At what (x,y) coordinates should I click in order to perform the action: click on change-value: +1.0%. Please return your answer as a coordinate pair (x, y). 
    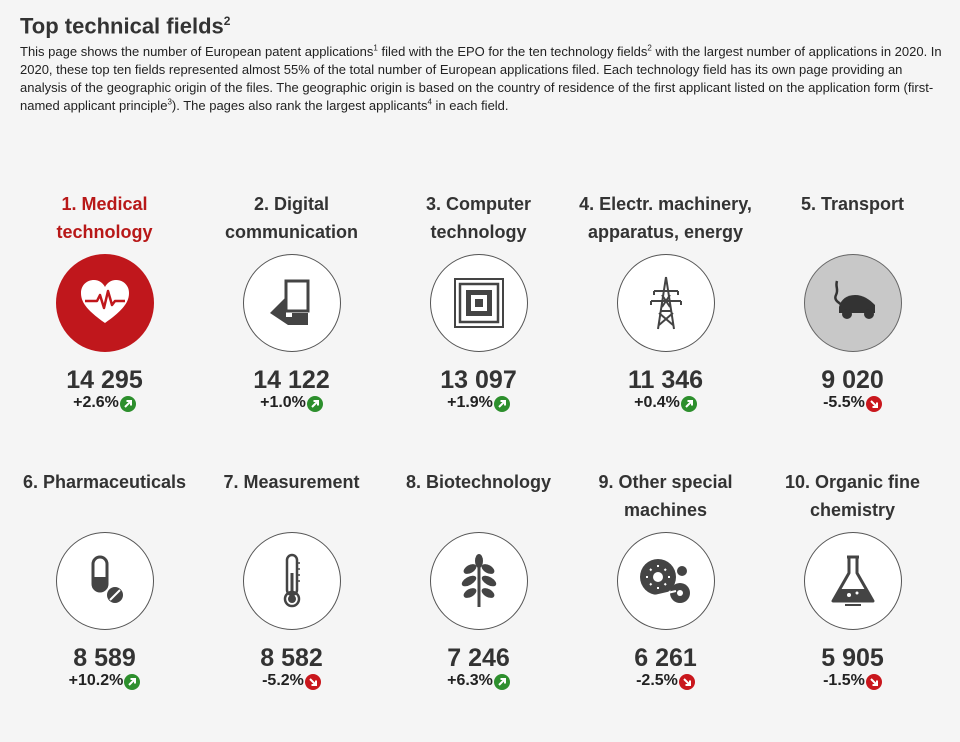
    Looking at the image, I should click on (283, 402).